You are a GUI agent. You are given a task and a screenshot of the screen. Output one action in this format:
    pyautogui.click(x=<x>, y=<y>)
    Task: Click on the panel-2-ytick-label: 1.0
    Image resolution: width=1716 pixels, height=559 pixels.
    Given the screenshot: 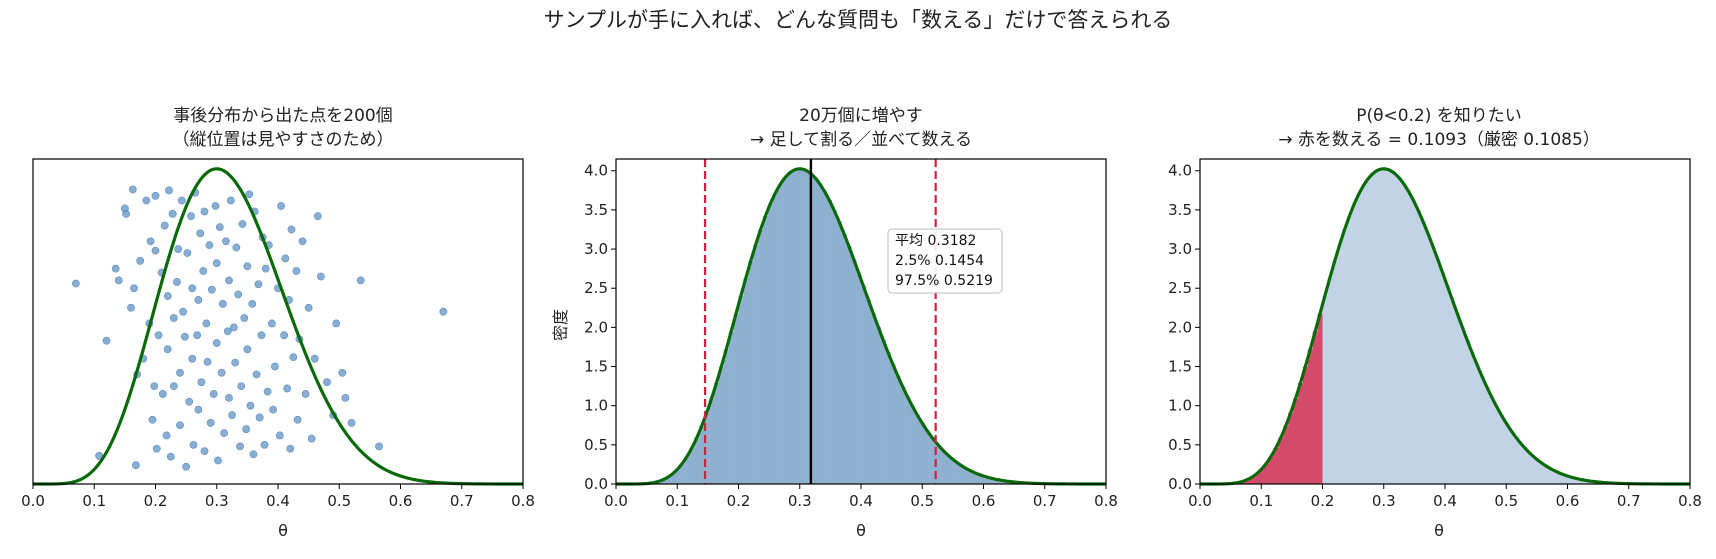 What is the action you would take?
    pyautogui.click(x=1180, y=406)
    